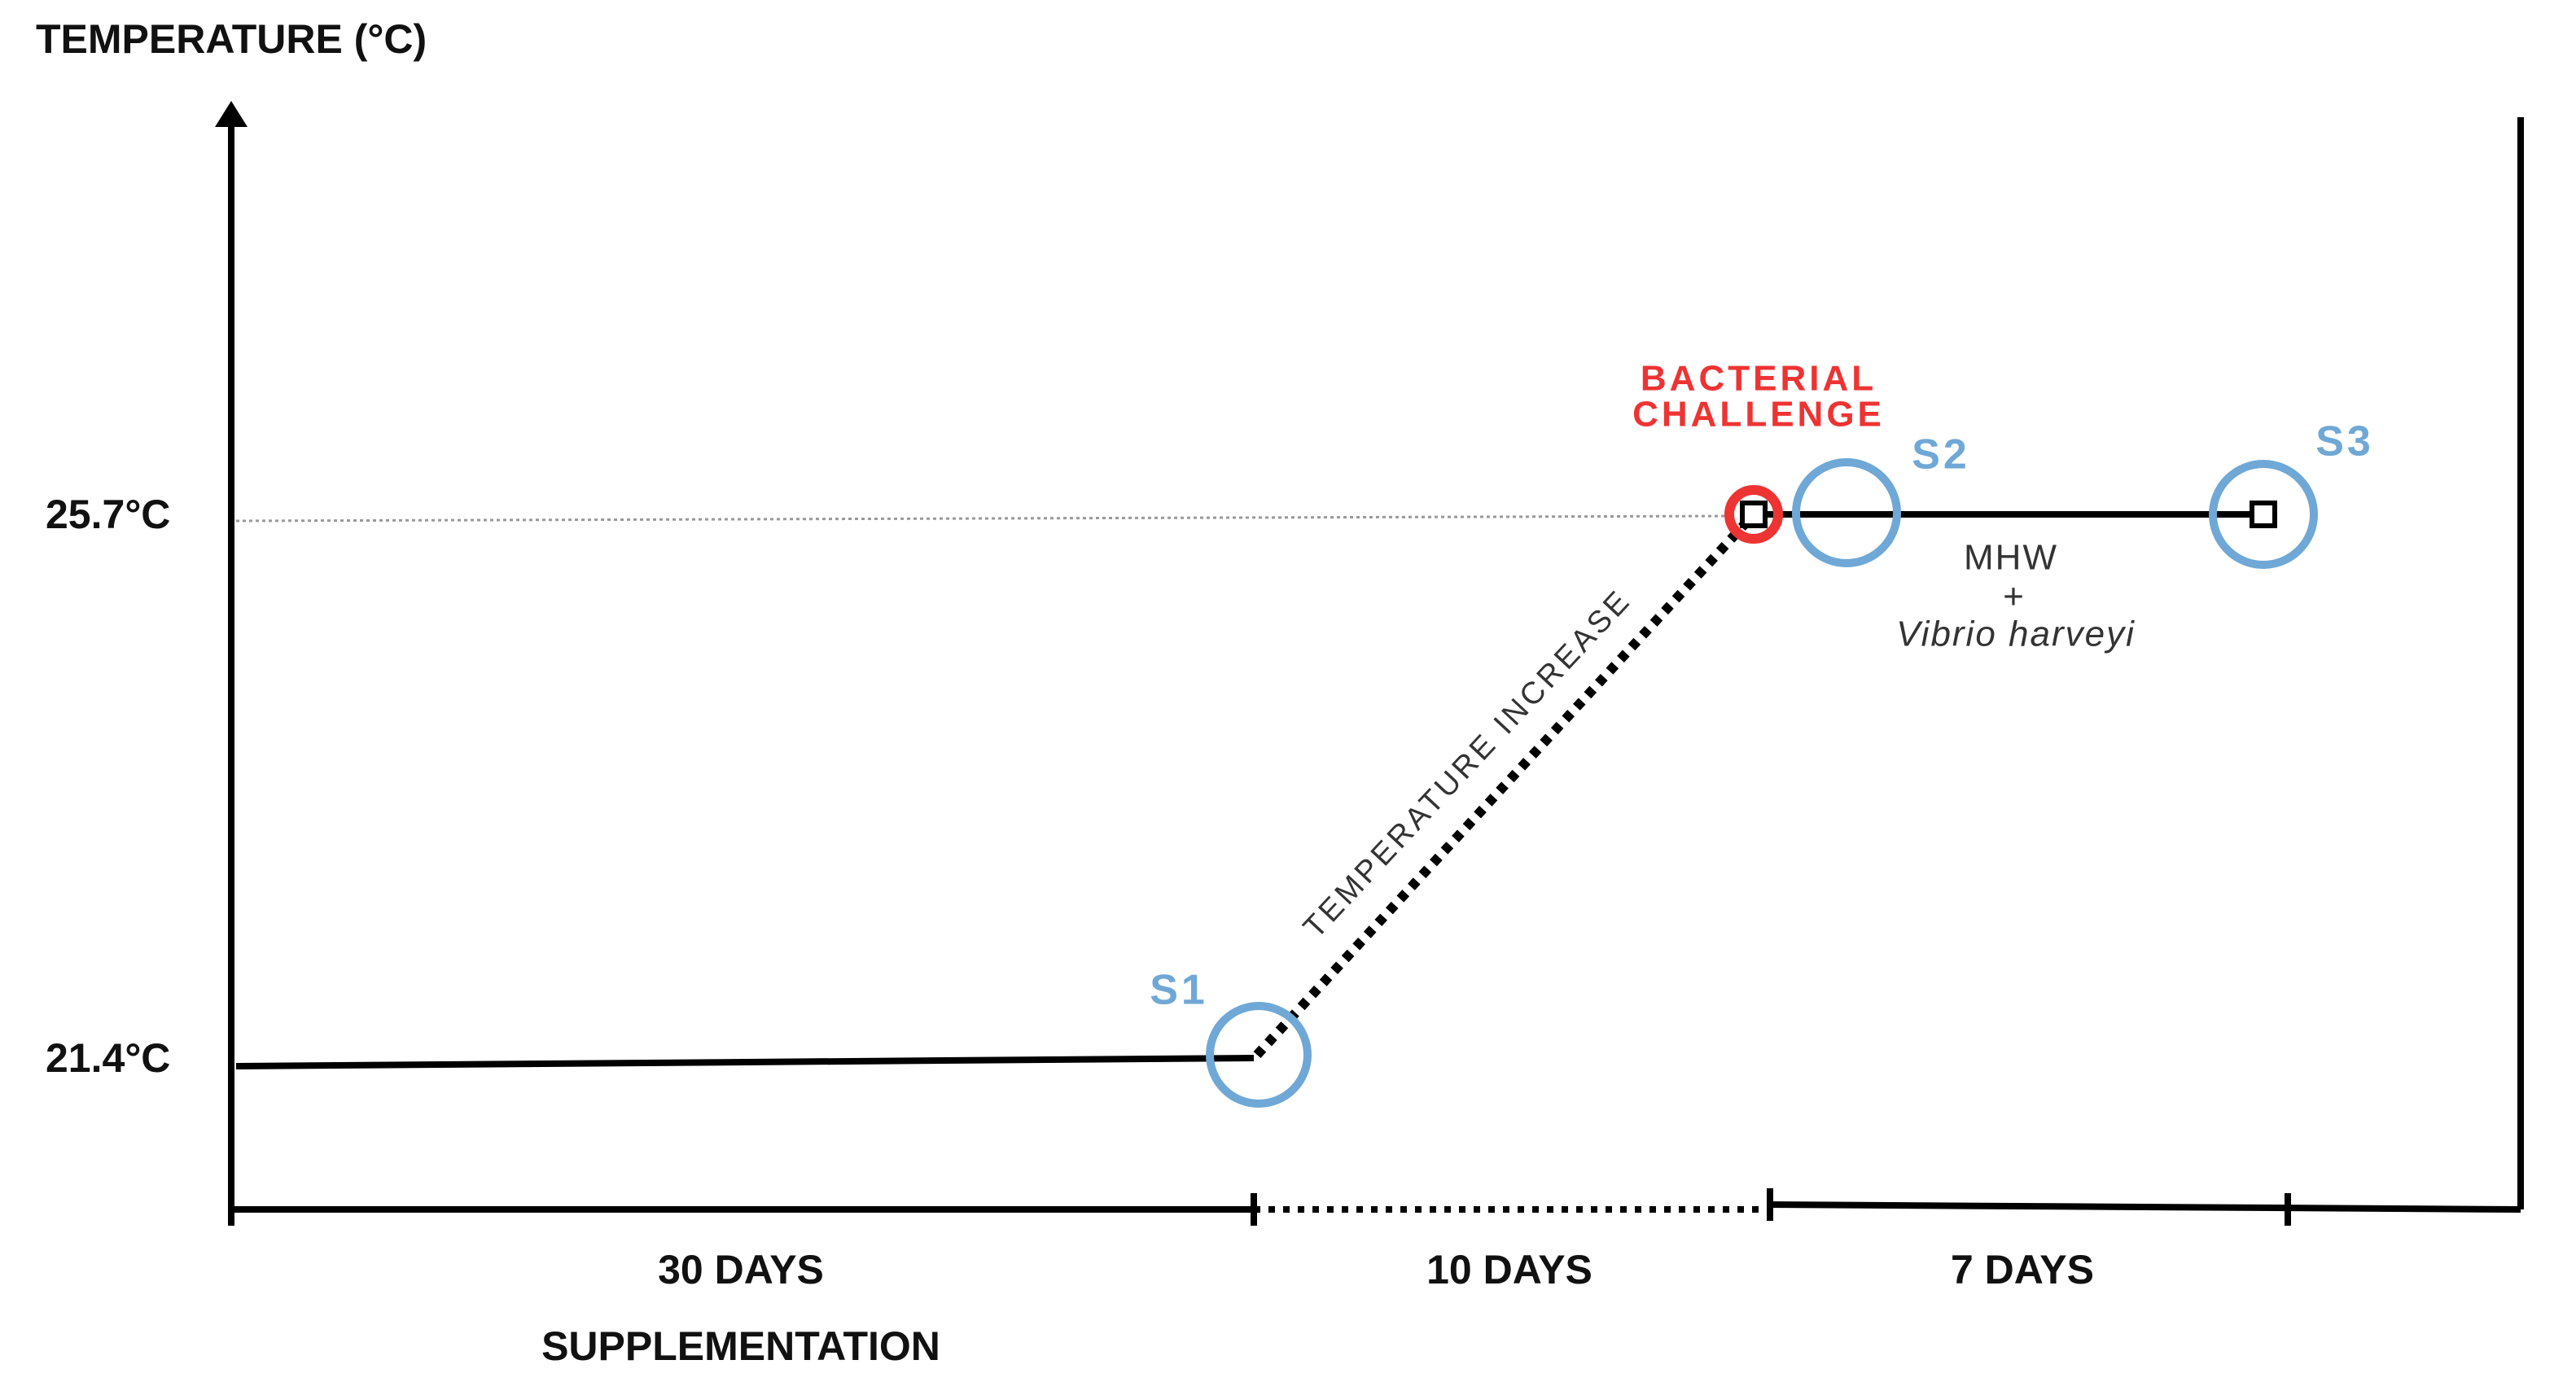 The image size is (2576, 1395). What do you see at coordinates (741, 1269) in the screenshot?
I see `period-label: 30 DAYS` at bounding box center [741, 1269].